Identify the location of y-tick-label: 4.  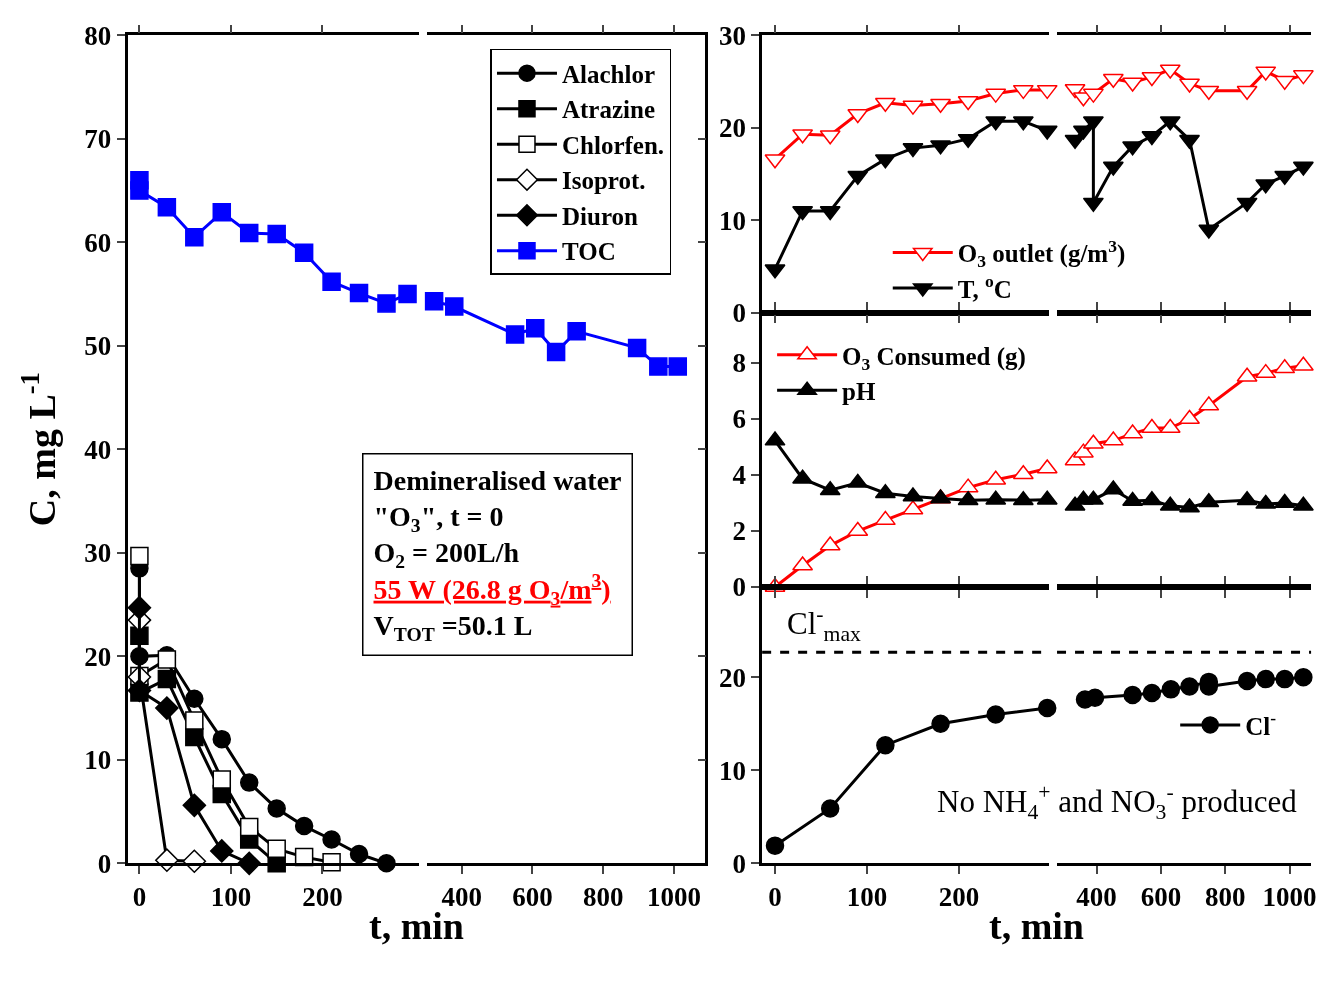
(739, 475).